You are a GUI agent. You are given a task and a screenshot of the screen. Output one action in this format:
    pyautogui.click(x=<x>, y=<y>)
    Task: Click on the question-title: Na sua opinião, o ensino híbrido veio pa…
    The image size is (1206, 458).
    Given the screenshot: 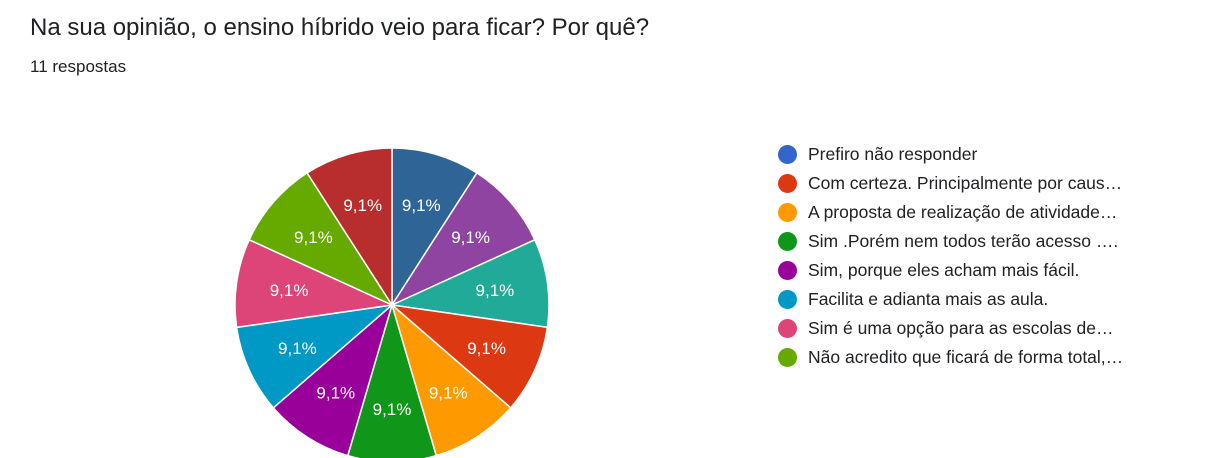 What is the action you would take?
    pyautogui.click(x=340, y=27)
    